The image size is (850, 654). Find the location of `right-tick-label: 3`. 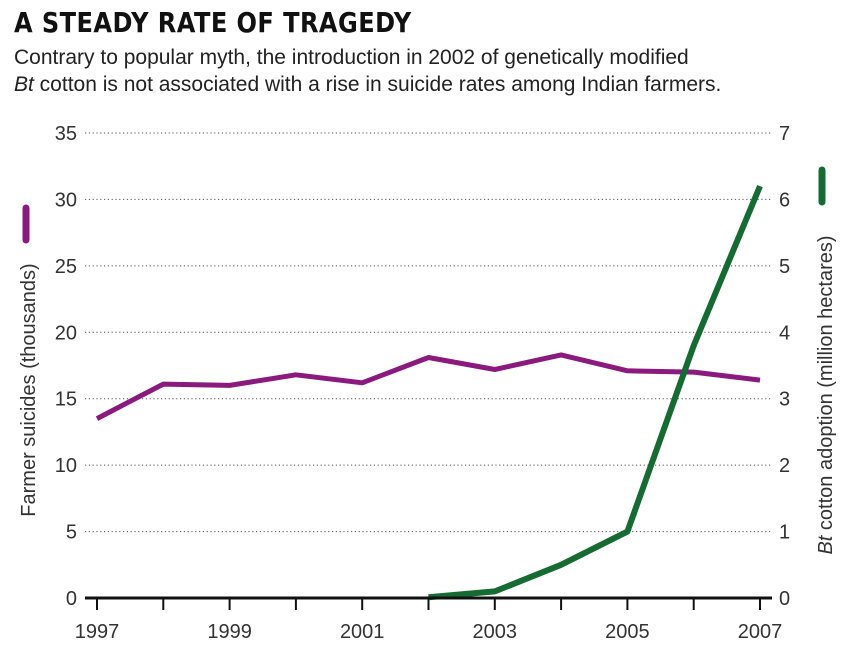

right-tick-label: 3 is located at coordinates (784, 400).